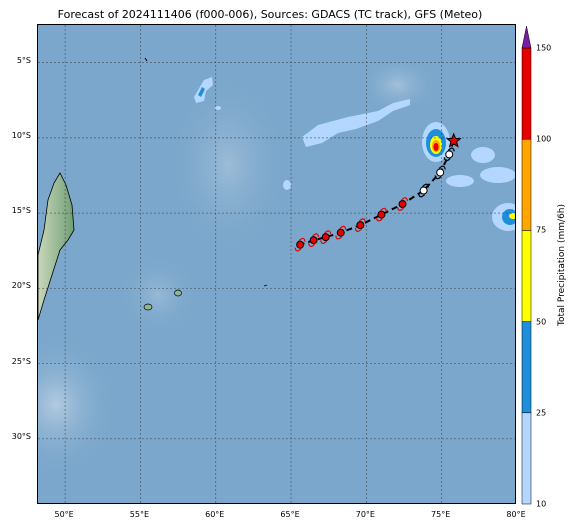  What do you see at coordinates (139, 514) in the screenshot?
I see `longitude-tick-label: 55°E` at bounding box center [139, 514].